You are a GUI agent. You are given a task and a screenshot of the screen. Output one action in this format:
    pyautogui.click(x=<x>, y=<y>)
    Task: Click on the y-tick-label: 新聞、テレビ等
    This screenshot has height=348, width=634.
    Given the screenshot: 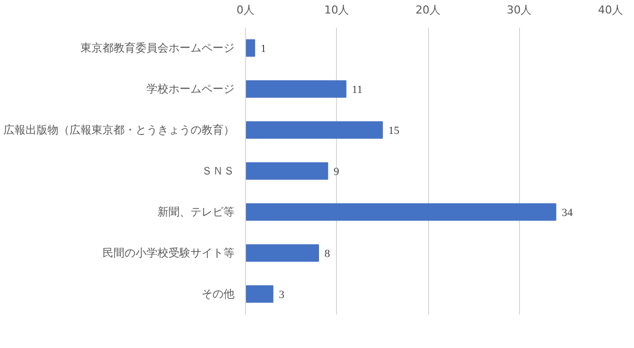 What is the action you would take?
    pyautogui.click(x=196, y=212)
    